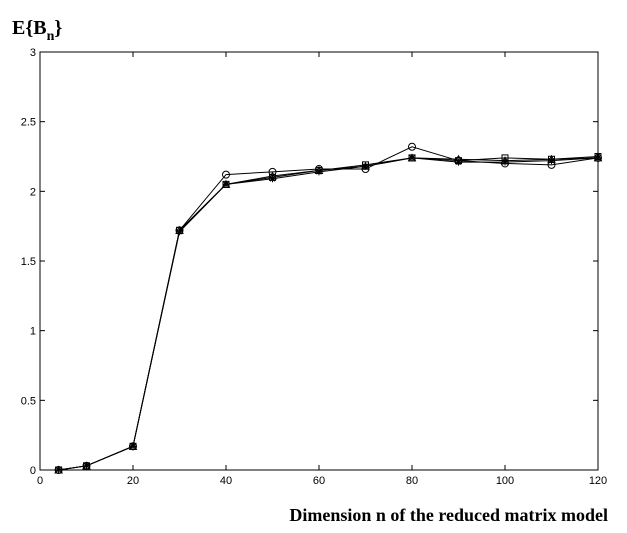 The height and width of the screenshot is (533, 627). I want to click on x-tick-label: 0, so click(40, 481).